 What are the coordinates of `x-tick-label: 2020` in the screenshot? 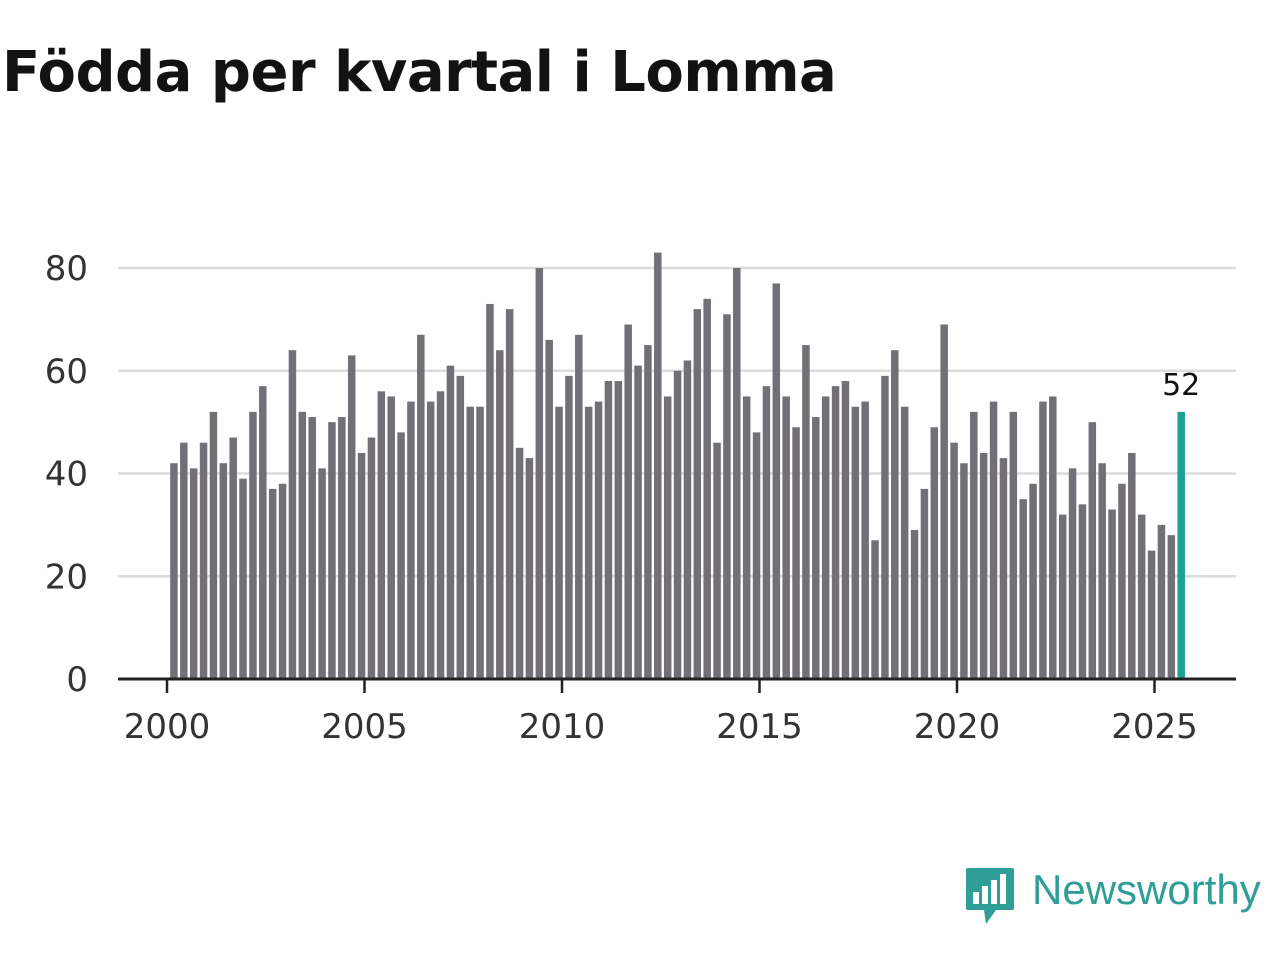 It's located at (957, 727).